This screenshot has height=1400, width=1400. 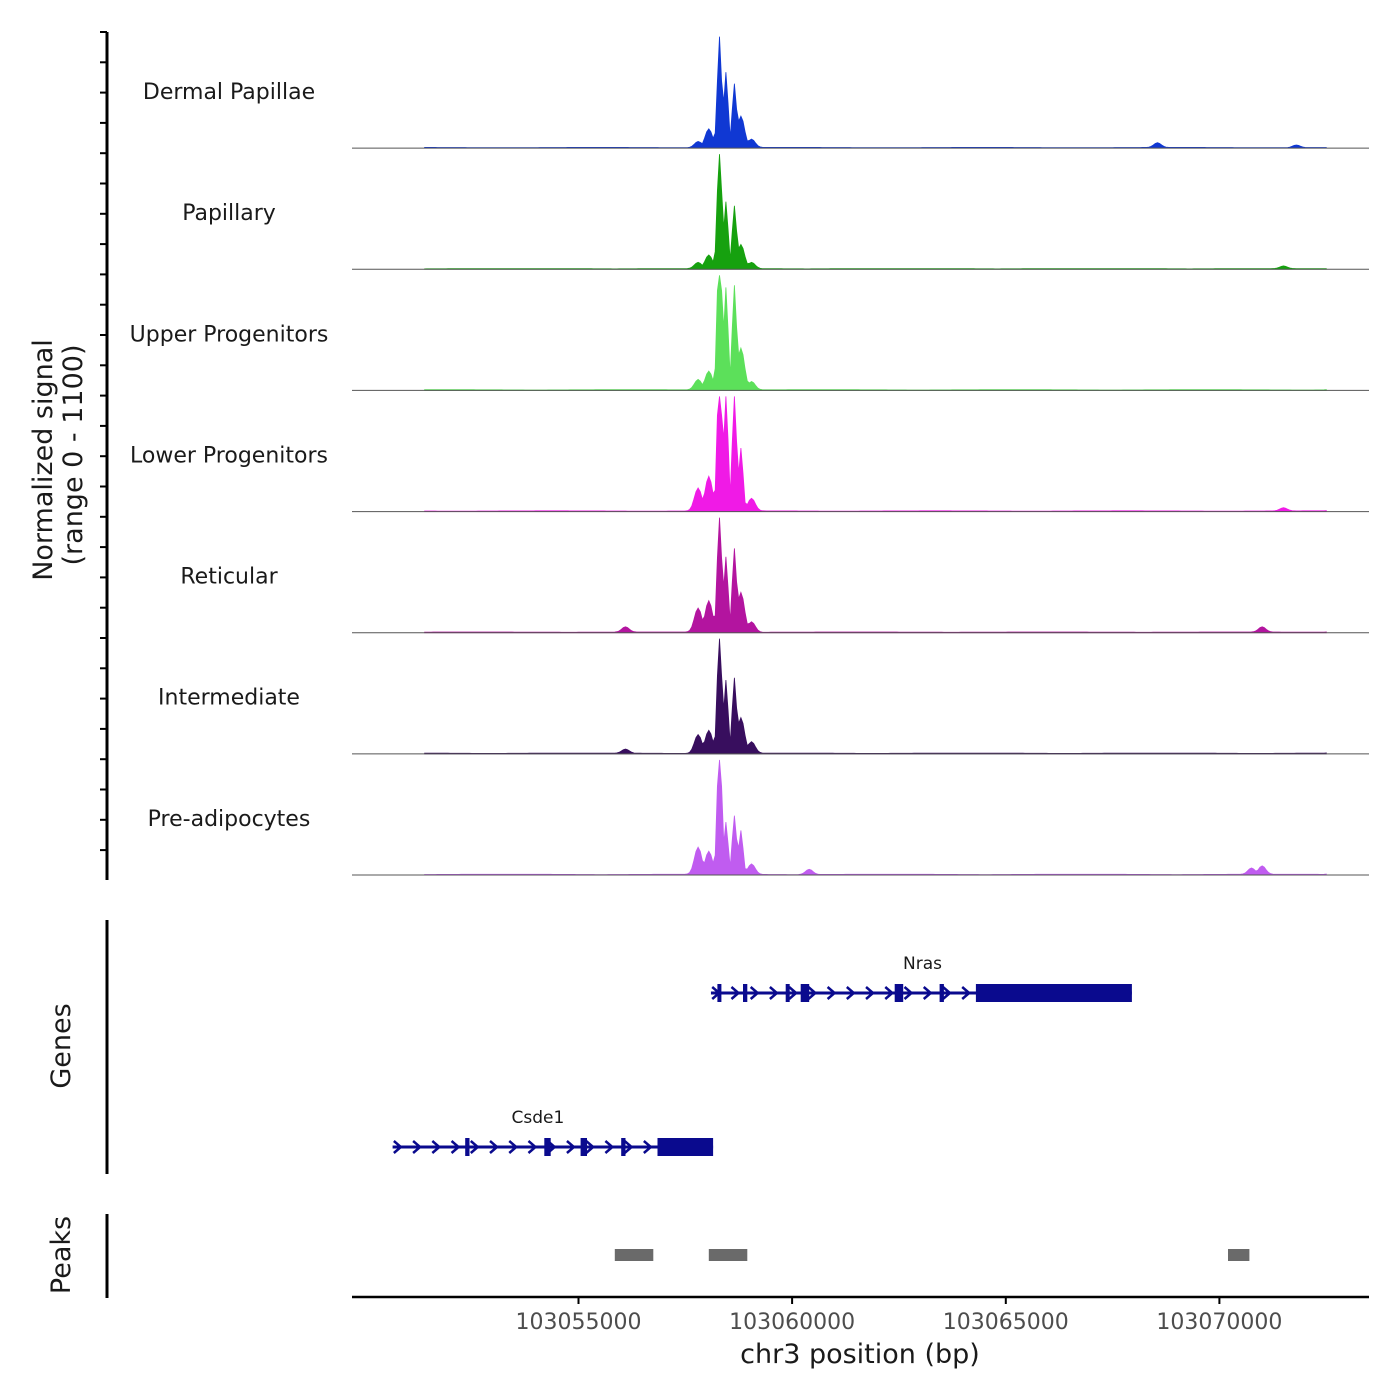 I want to click on track-label: Lower Progenitors, so click(x=229, y=455).